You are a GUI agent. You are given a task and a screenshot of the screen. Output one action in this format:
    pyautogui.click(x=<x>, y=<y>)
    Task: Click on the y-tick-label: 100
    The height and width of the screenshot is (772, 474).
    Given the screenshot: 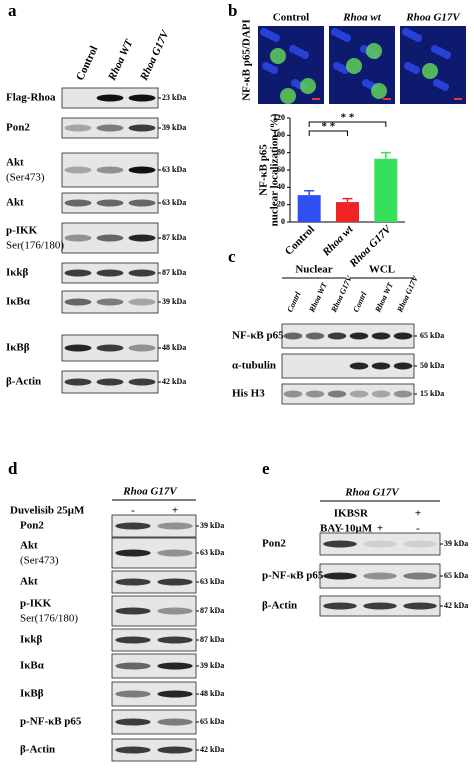 What is the action you would take?
    pyautogui.click(x=279, y=134)
    